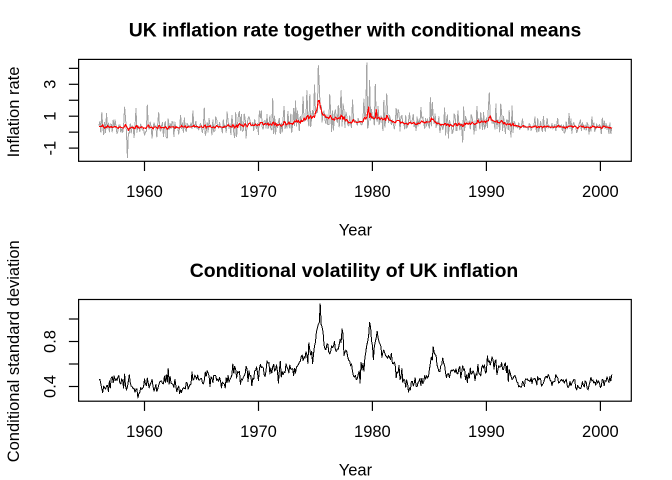 The height and width of the screenshot is (480, 672). Describe the element at coordinates (50, 148) in the screenshot. I see `svg-text: -1` at that location.